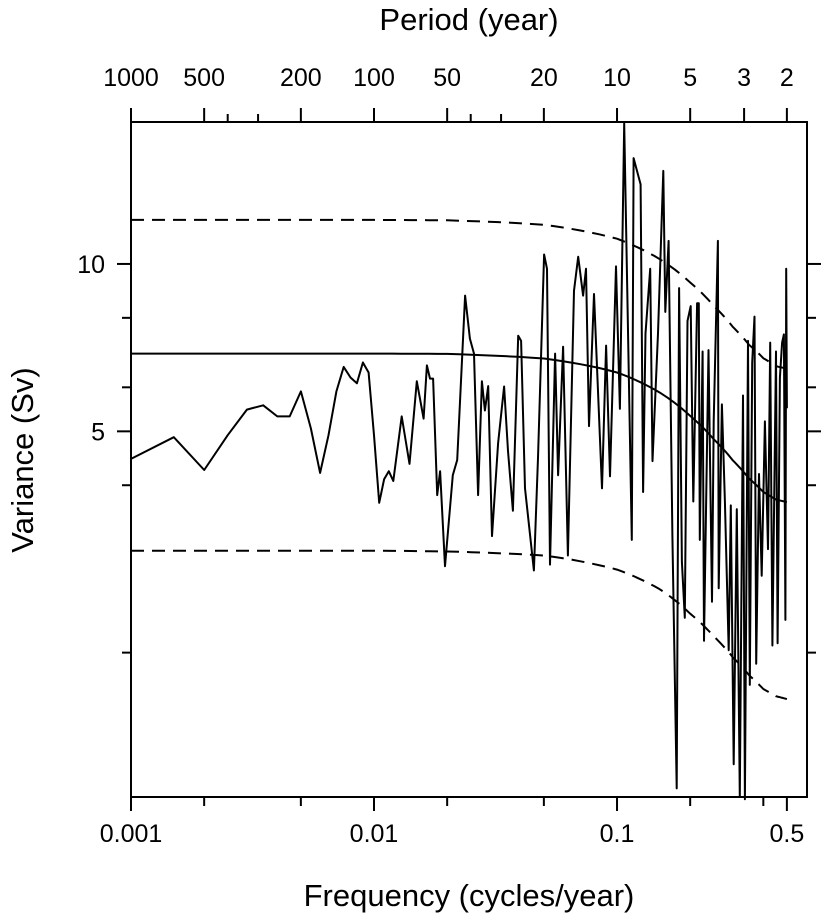 The image size is (825, 921). What do you see at coordinates (131, 78) in the screenshot?
I see `top-tick-label: 1000` at bounding box center [131, 78].